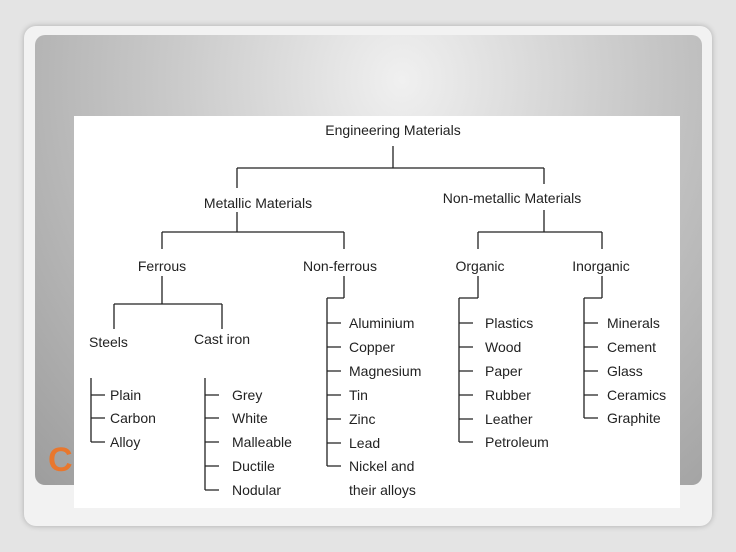 The image size is (736, 552). Describe the element at coordinates (258, 203) in the screenshot. I see `node-metallic: Metallic Materials` at that location.